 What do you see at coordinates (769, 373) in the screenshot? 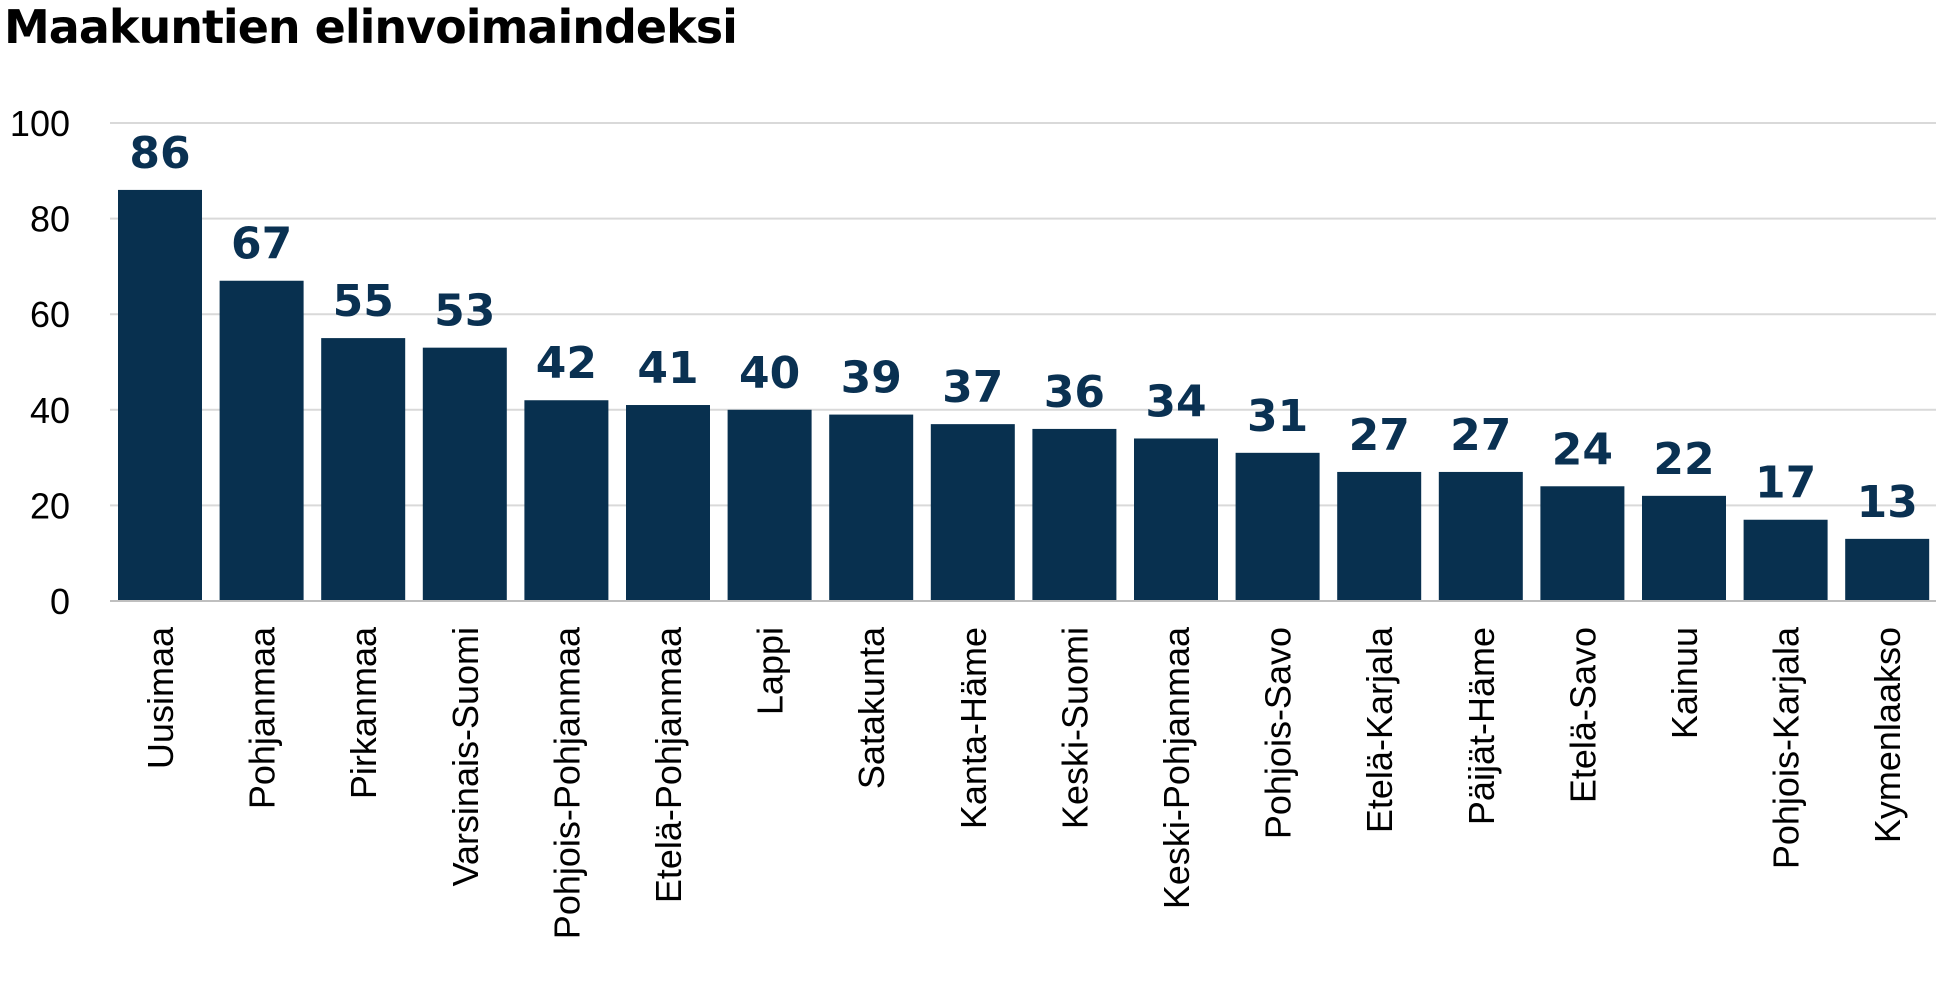
I see `data-label: 40` at bounding box center [769, 373].